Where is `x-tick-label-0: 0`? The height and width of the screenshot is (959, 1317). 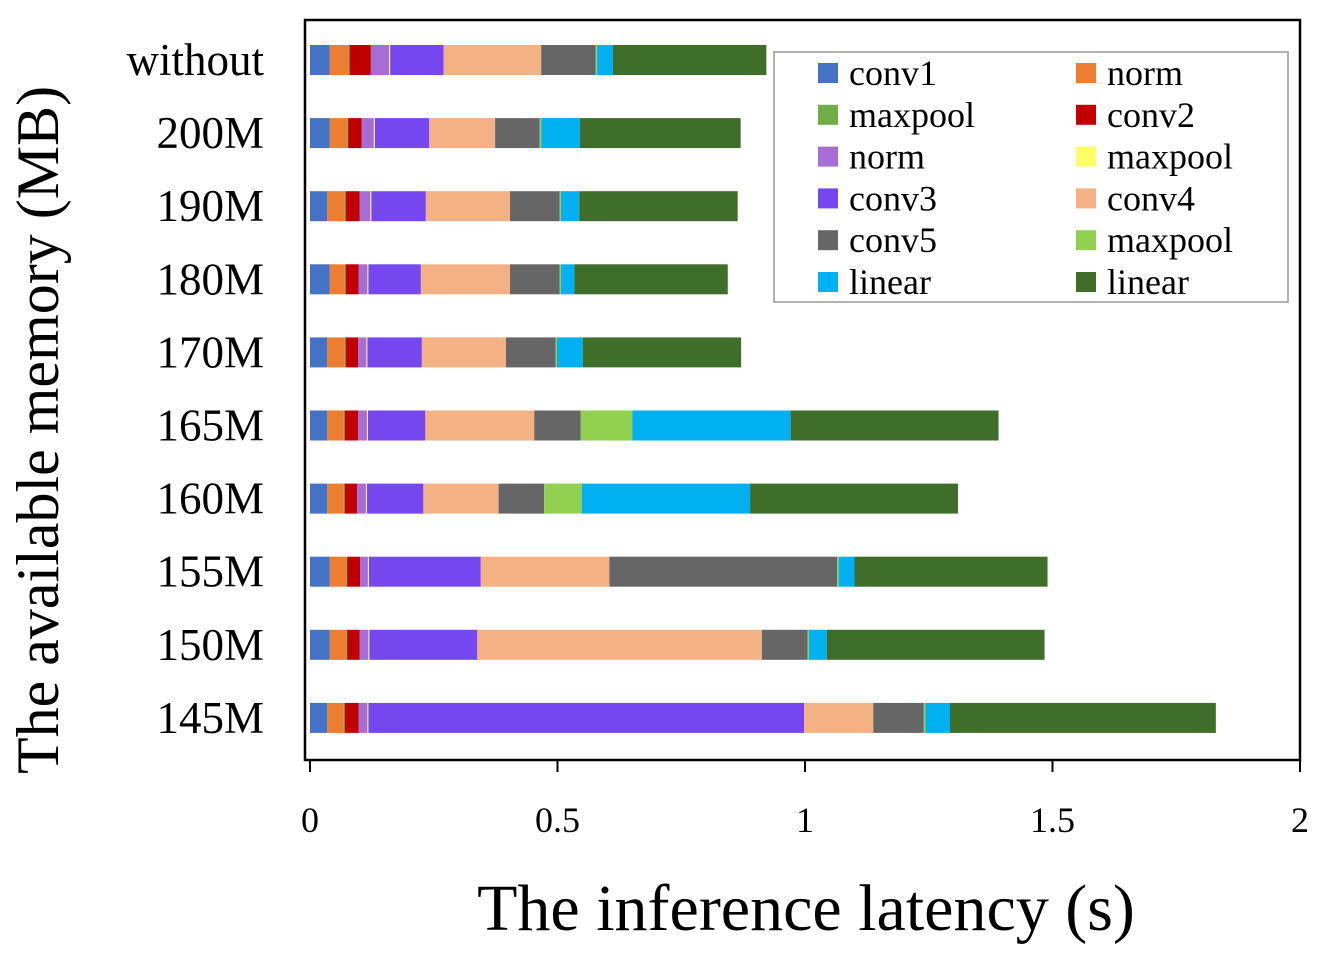 x-tick-label-0: 0 is located at coordinates (310, 820).